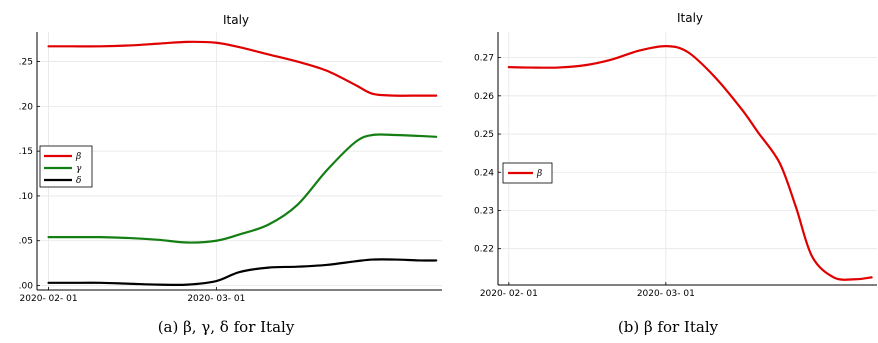 Image resolution: width=878 pixels, height=343 pixels. What do you see at coordinates (484, 173) in the screenshot?
I see `y-tick-label: 0.24` at bounding box center [484, 173].